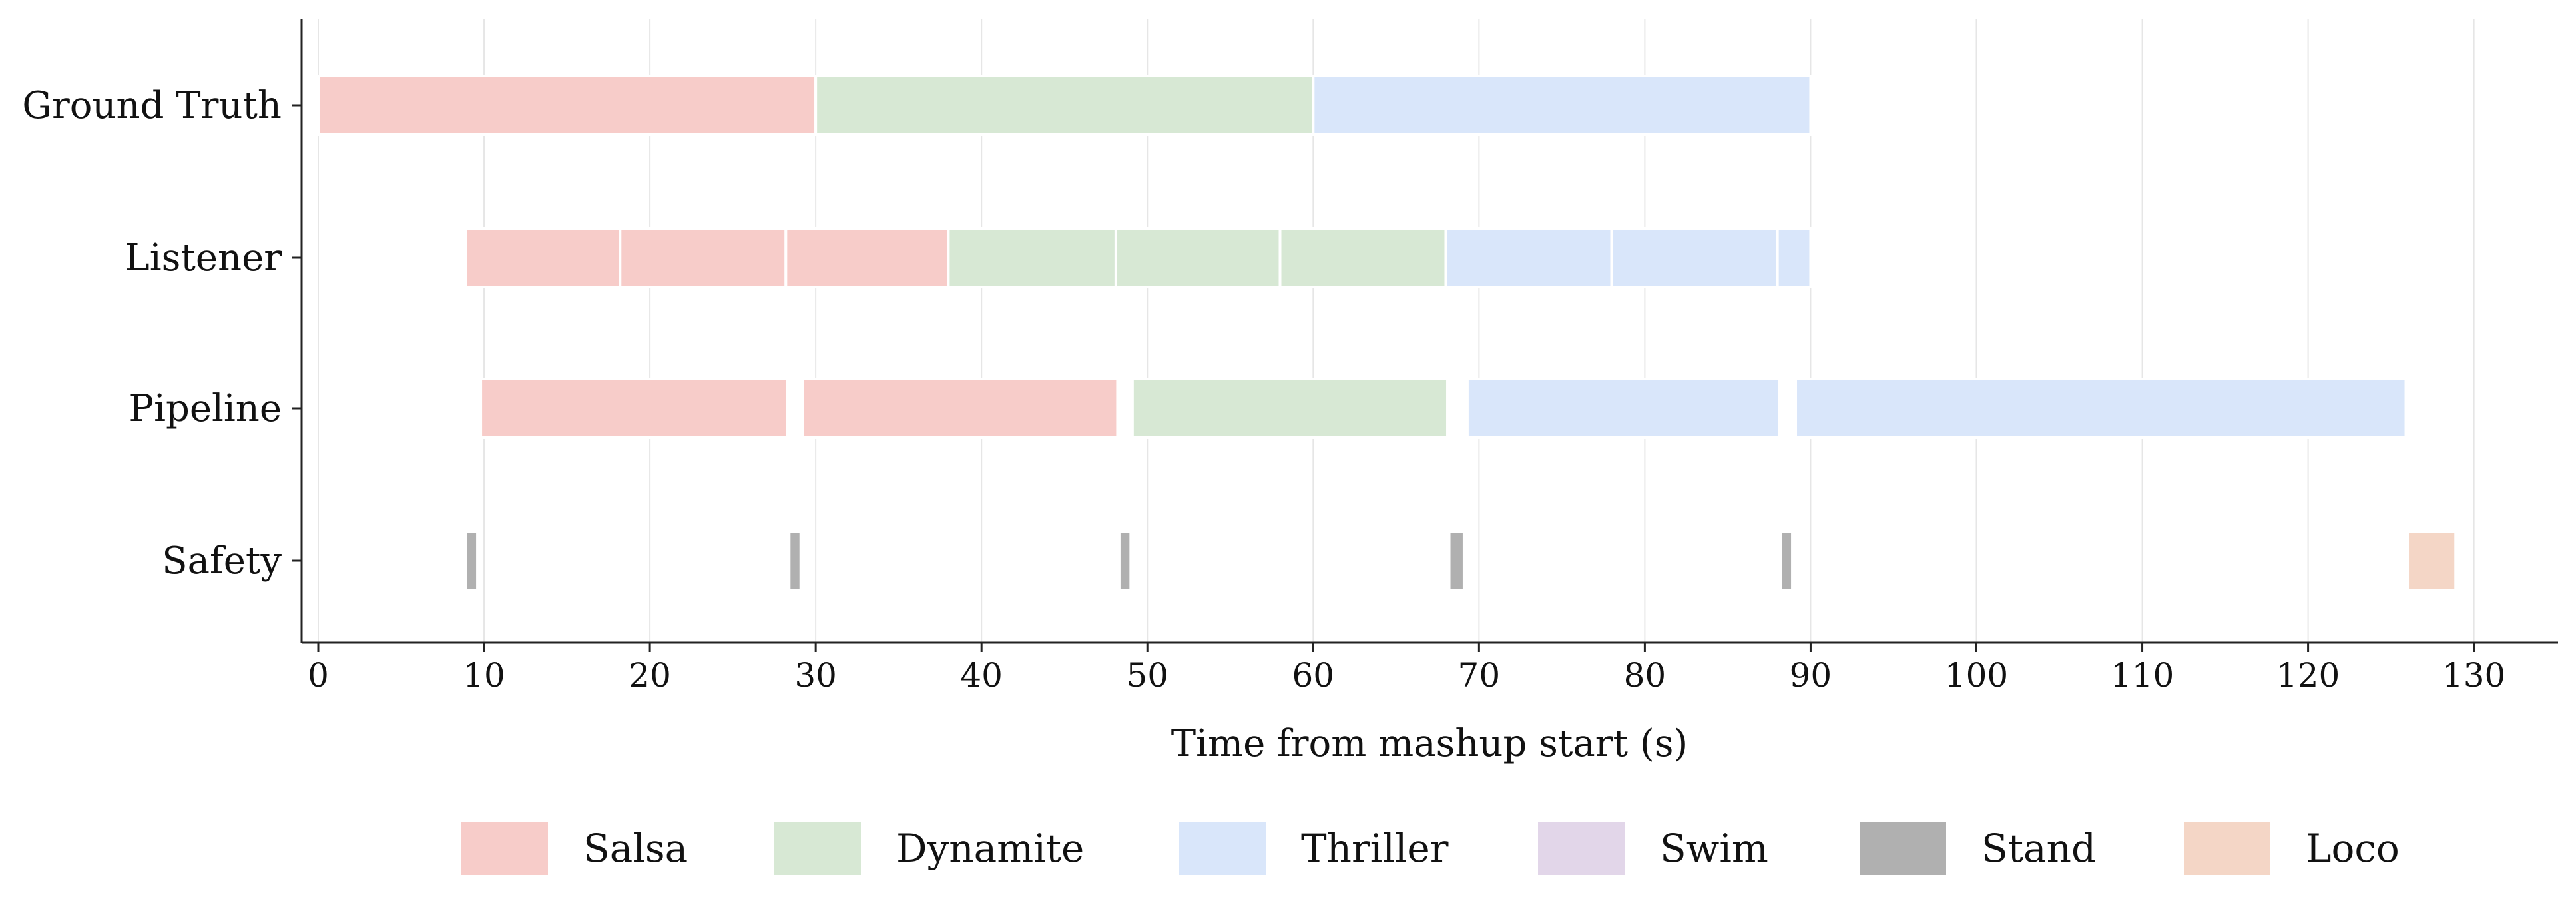 The height and width of the screenshot is (913, 2576). I want to click on x-tick-label-20: 20, so click(650, 675).